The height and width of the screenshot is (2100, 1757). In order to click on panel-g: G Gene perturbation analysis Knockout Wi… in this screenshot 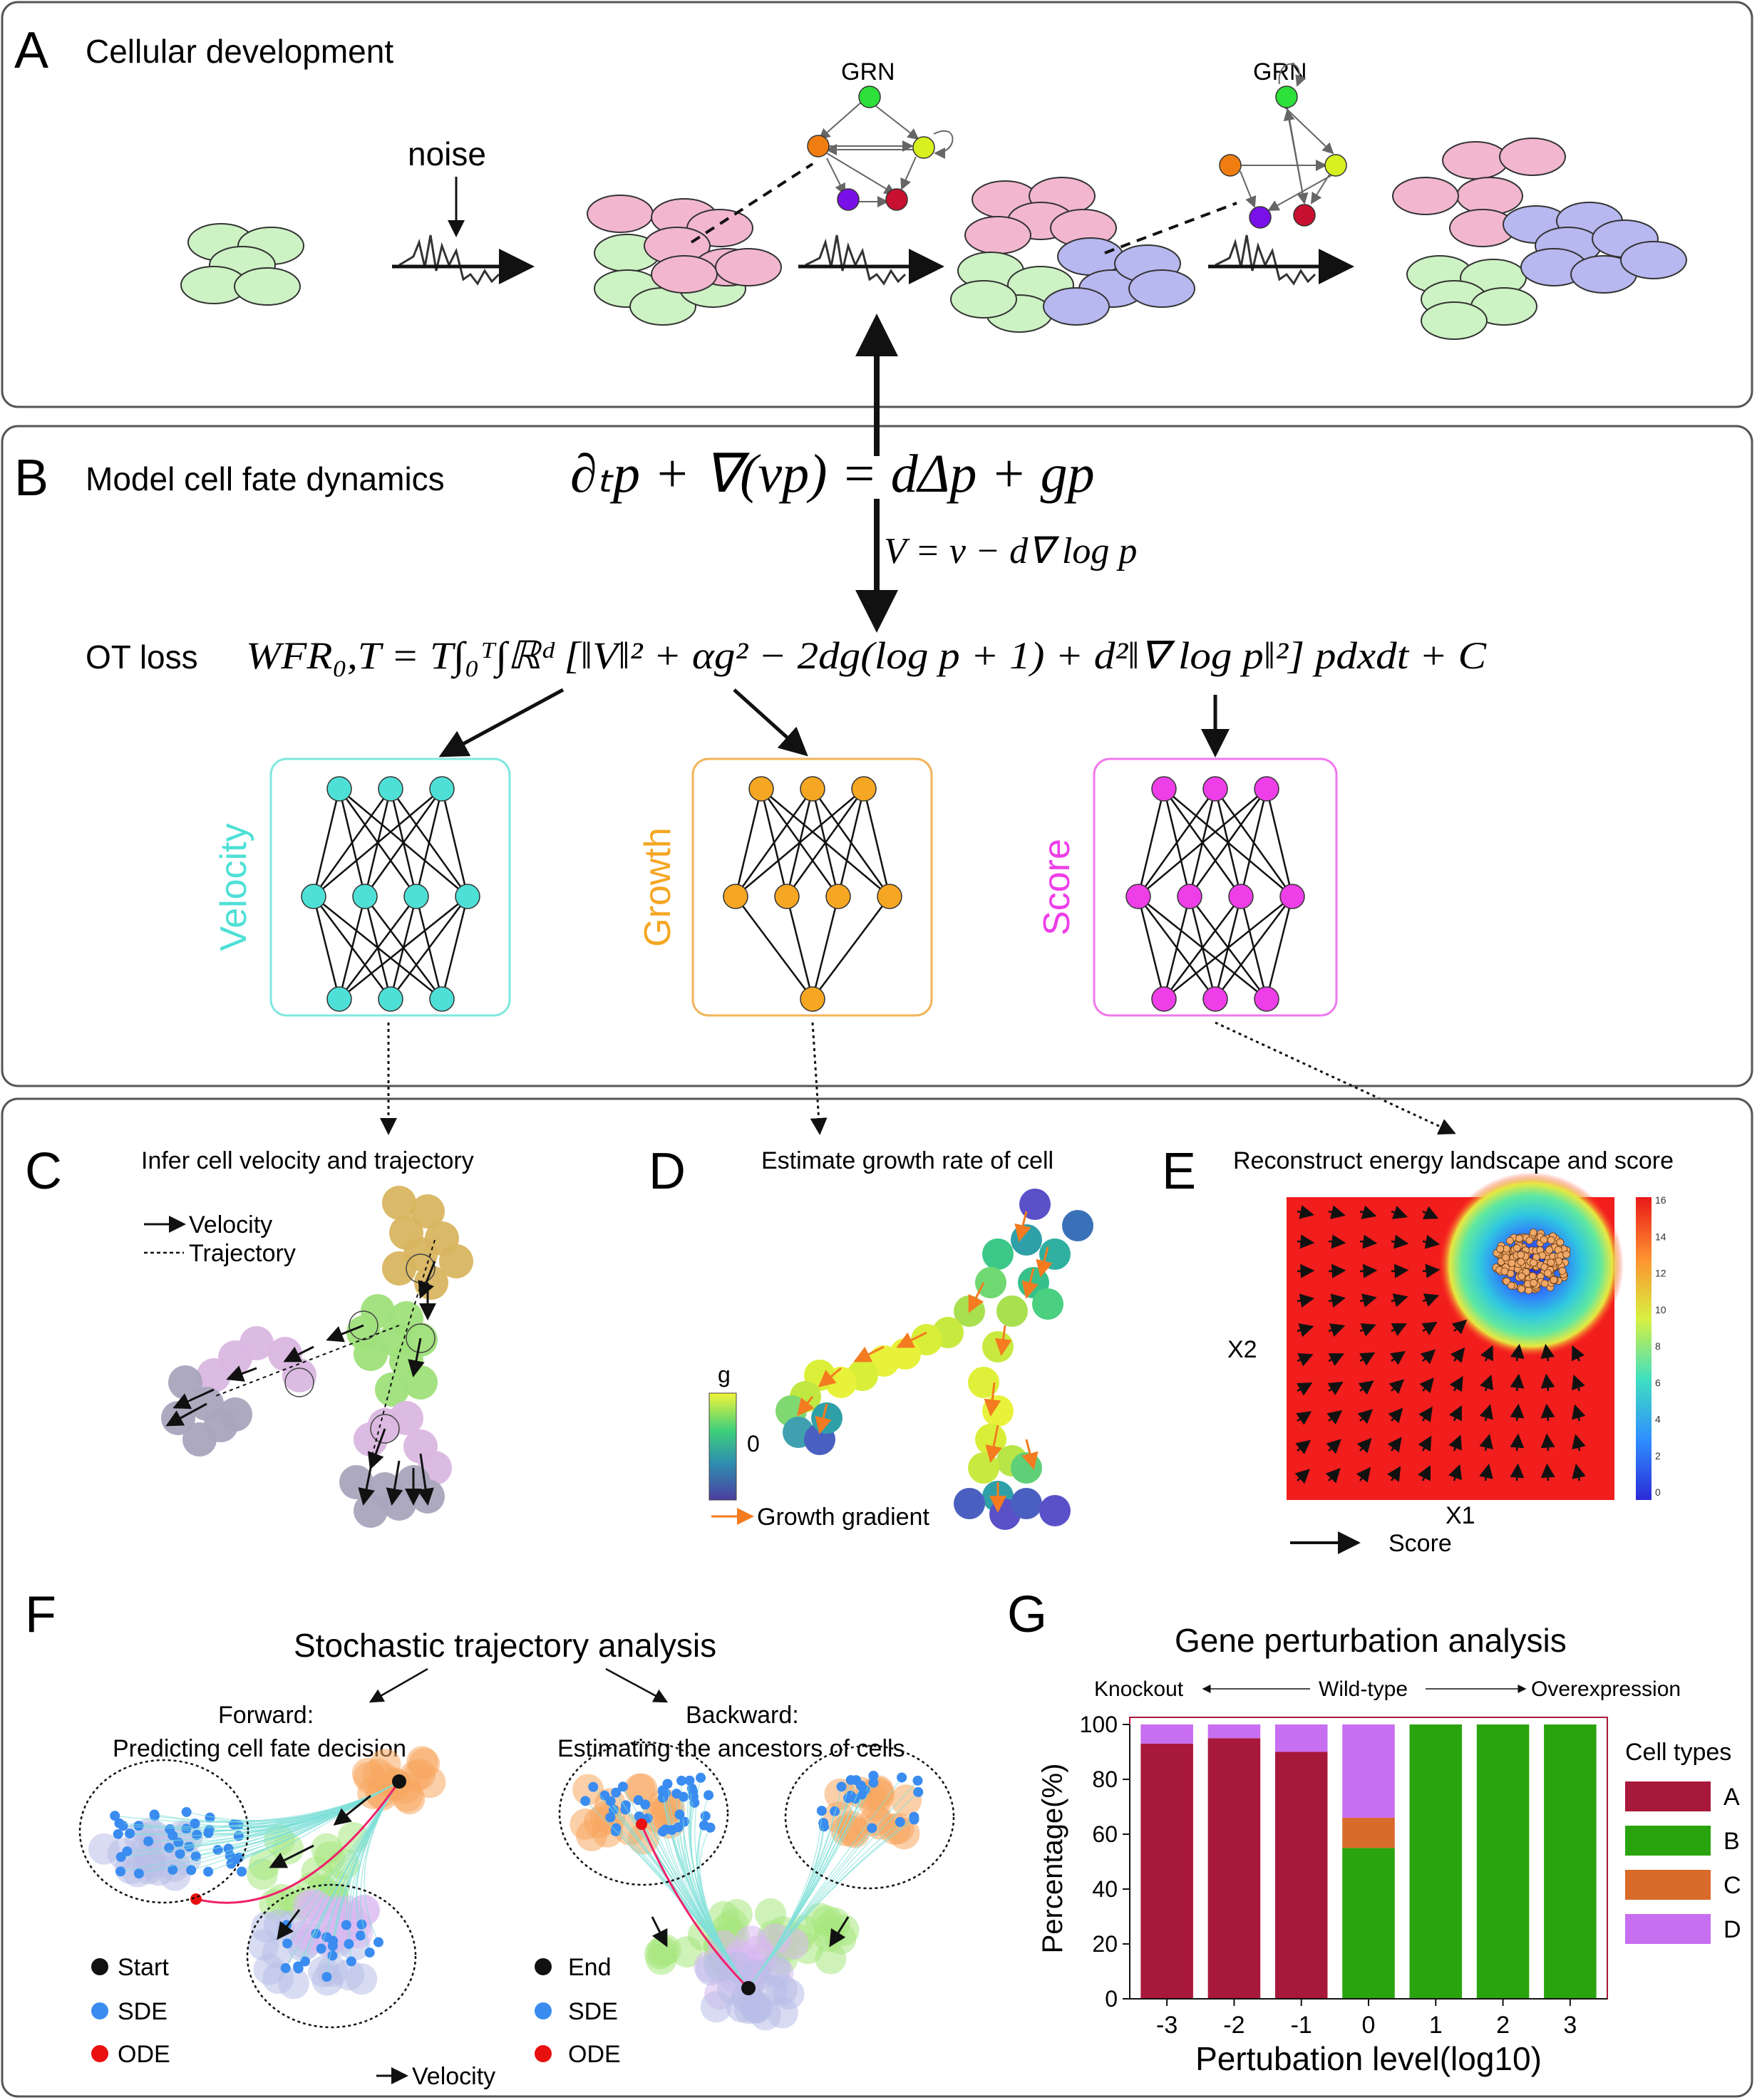, I will do `click(1374, 1831)`.